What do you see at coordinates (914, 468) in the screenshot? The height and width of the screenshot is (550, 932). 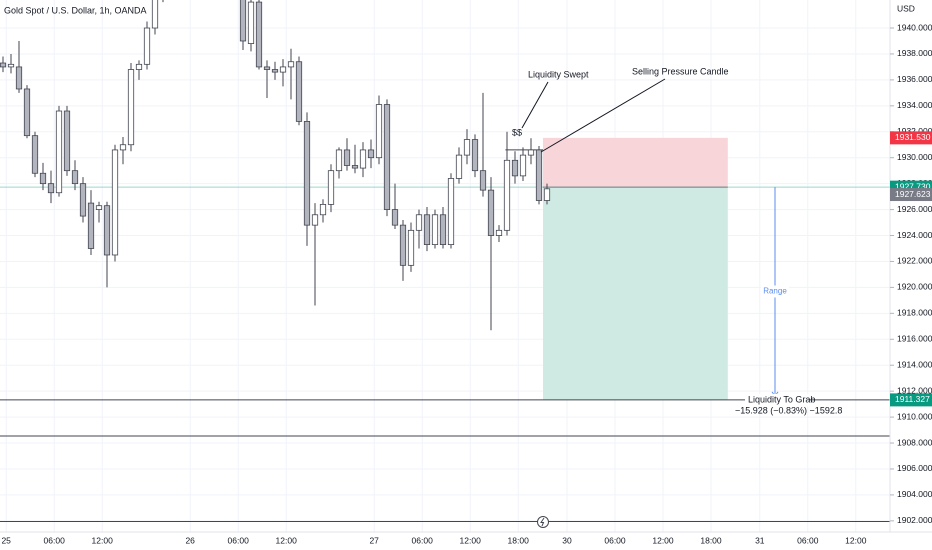 I see `y-tick-label: 1906.000` at bounding box center [914, 468].